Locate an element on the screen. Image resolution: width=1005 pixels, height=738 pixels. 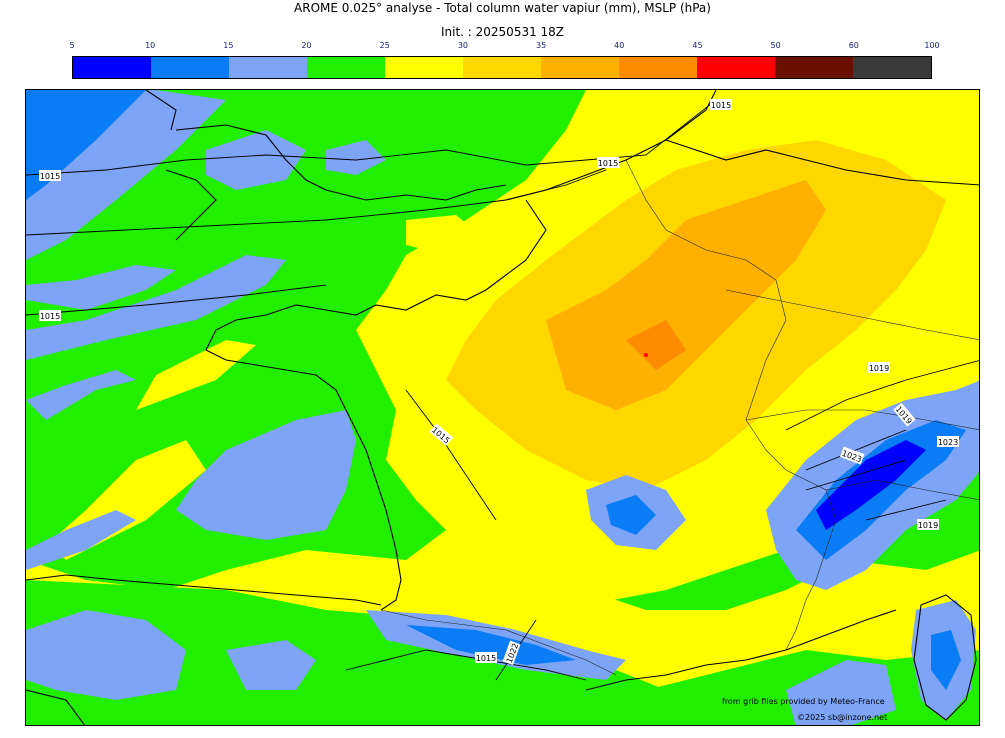
colorbar-tick-label: 50 is located at coordinates (775, 45).